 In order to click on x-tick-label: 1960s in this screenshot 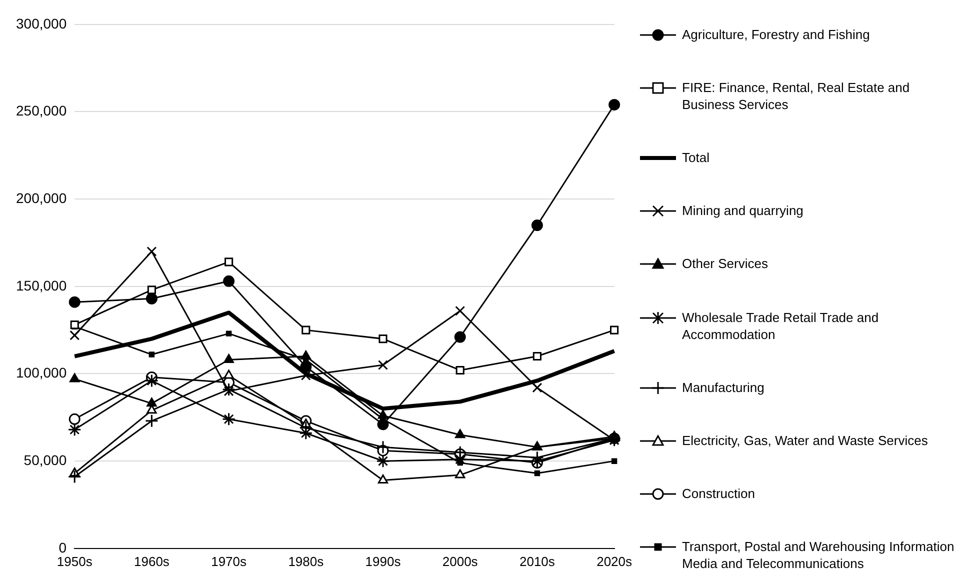, I will do `click(152, 561)`.